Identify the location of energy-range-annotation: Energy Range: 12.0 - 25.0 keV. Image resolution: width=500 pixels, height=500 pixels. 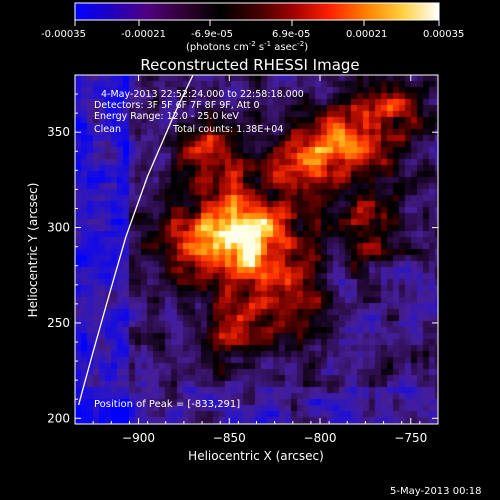
(166, 116).